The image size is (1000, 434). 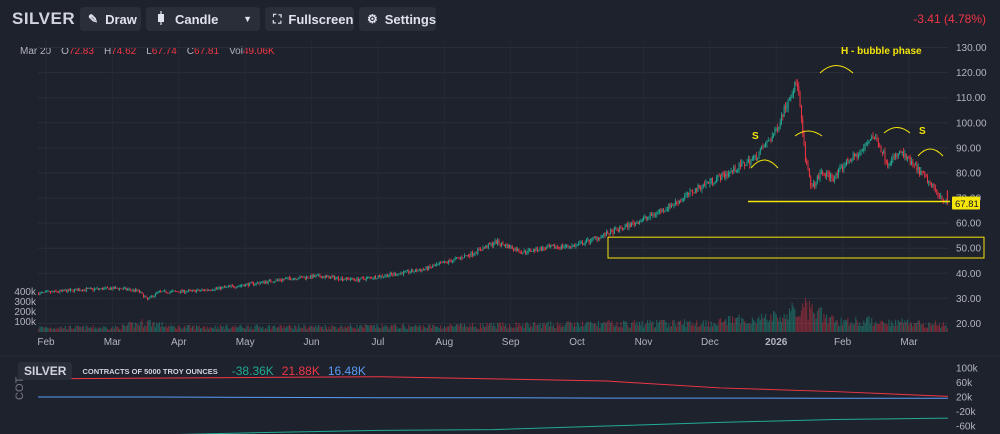 I want to click on settings-button: ⚙ Settings, so click(x=397, y=19).